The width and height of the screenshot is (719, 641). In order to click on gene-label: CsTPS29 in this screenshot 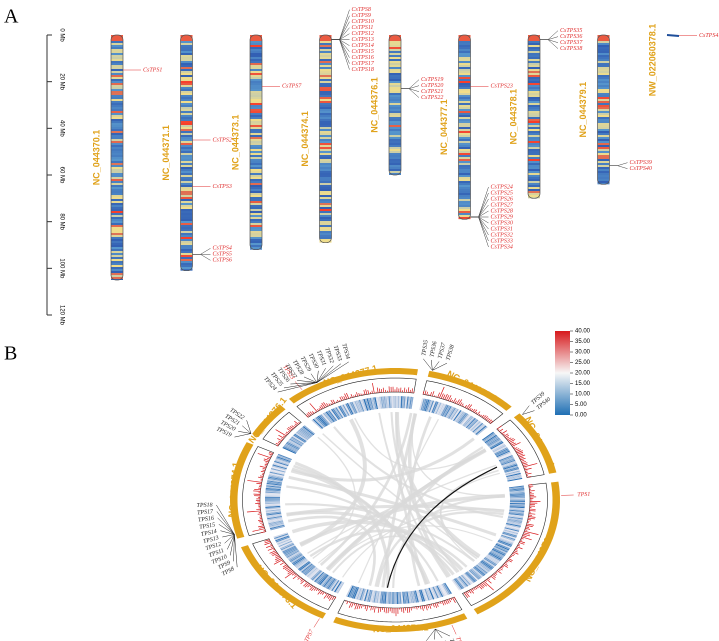, I will do `click(502, 217)`.